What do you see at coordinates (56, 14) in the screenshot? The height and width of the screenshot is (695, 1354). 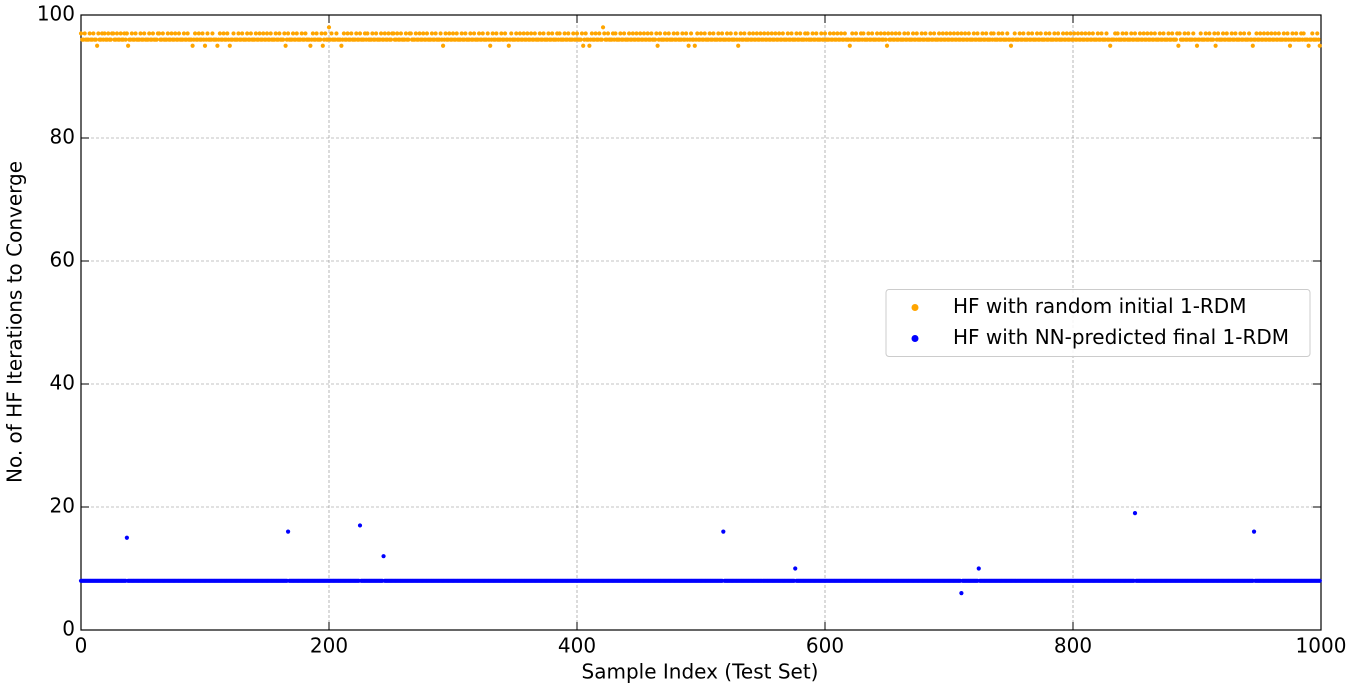 I see `y-tick-label: 100` at bounding box center [56, 14].